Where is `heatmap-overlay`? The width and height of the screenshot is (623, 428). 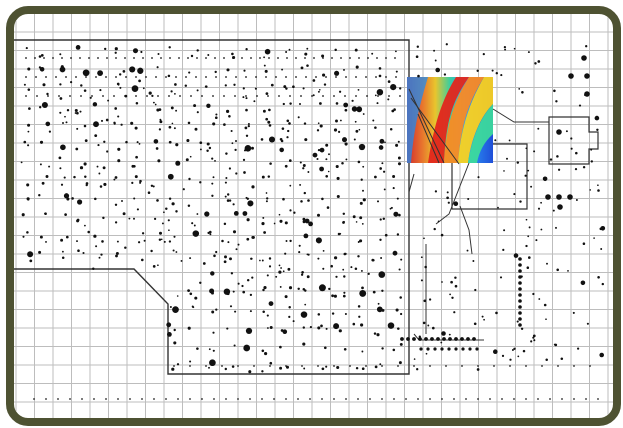
heatmap-overlay is located at coordinates (450, 120).